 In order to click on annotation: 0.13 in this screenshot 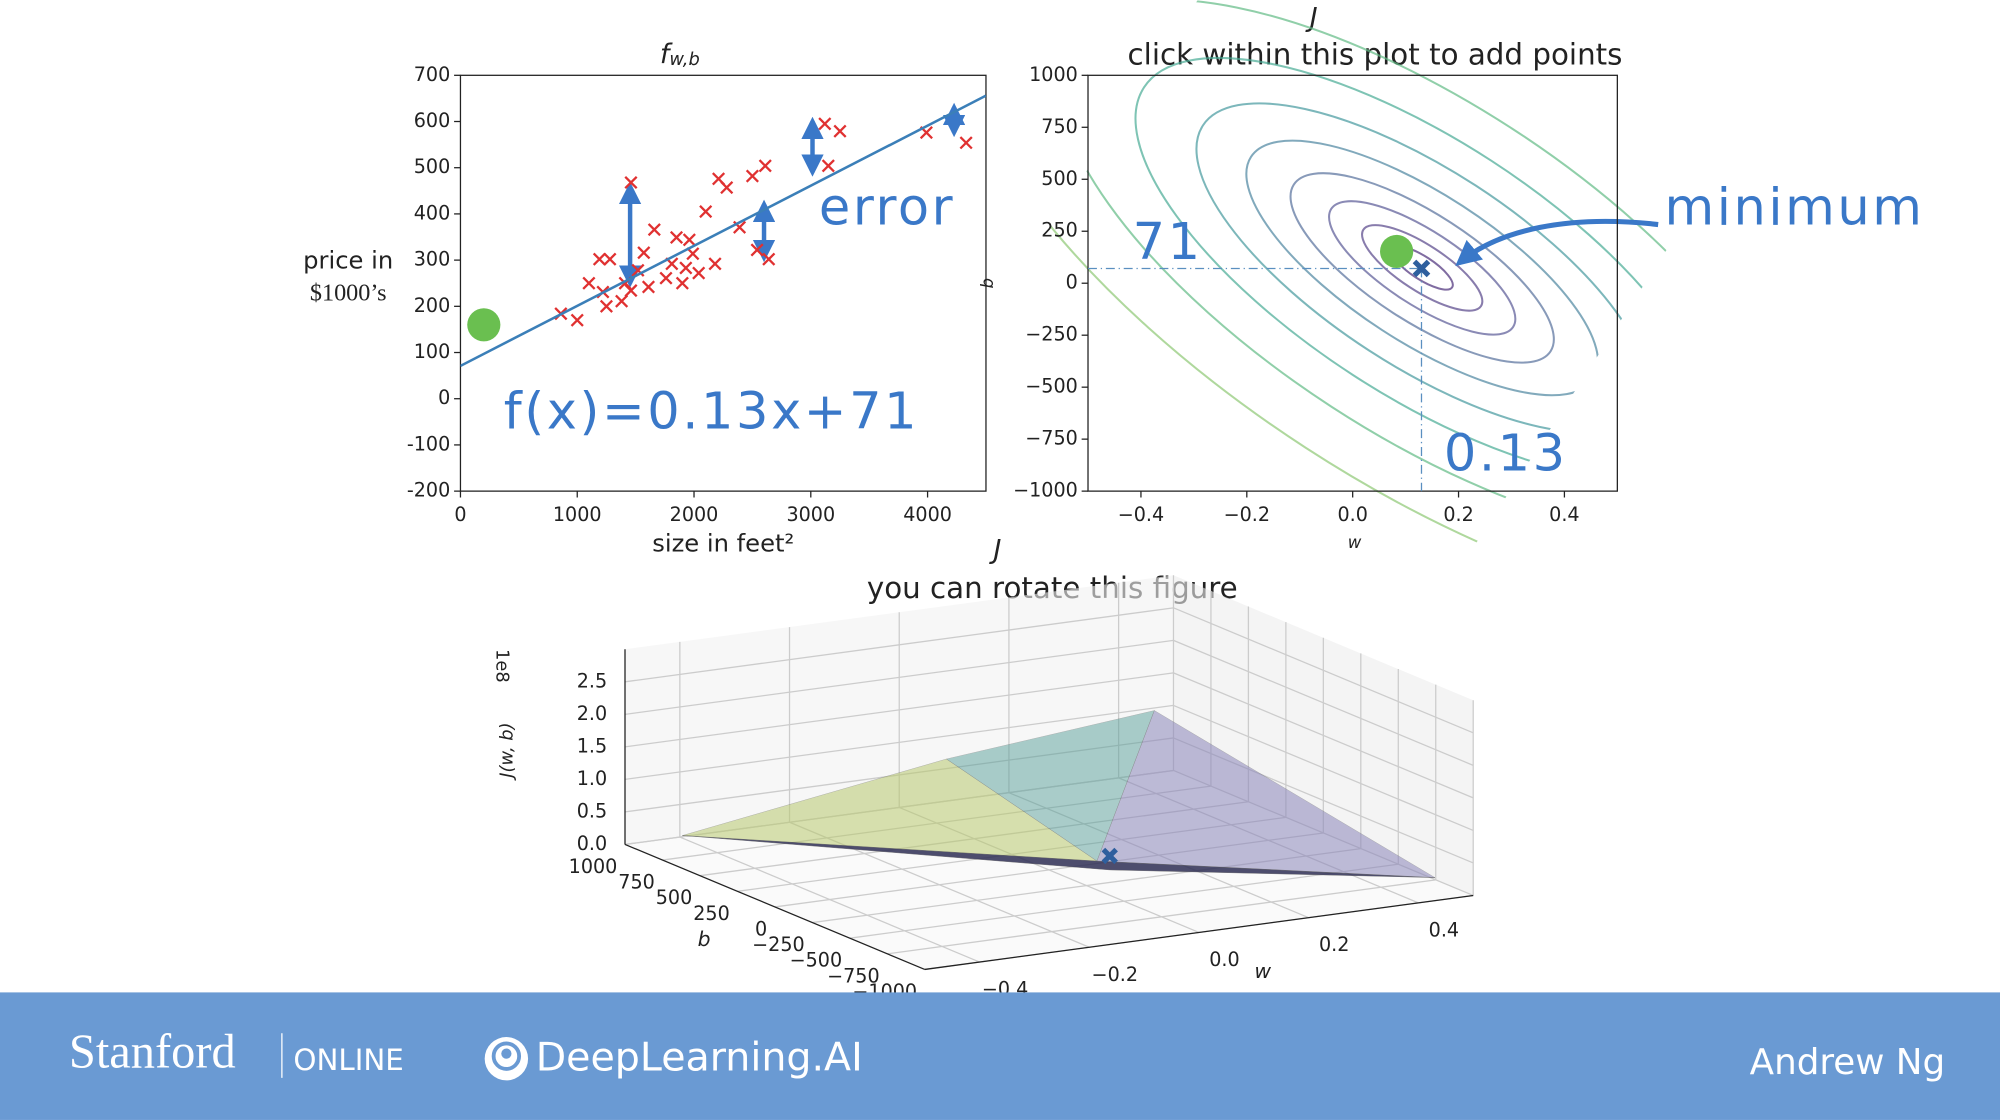, I will do `click(1506, 454)`.